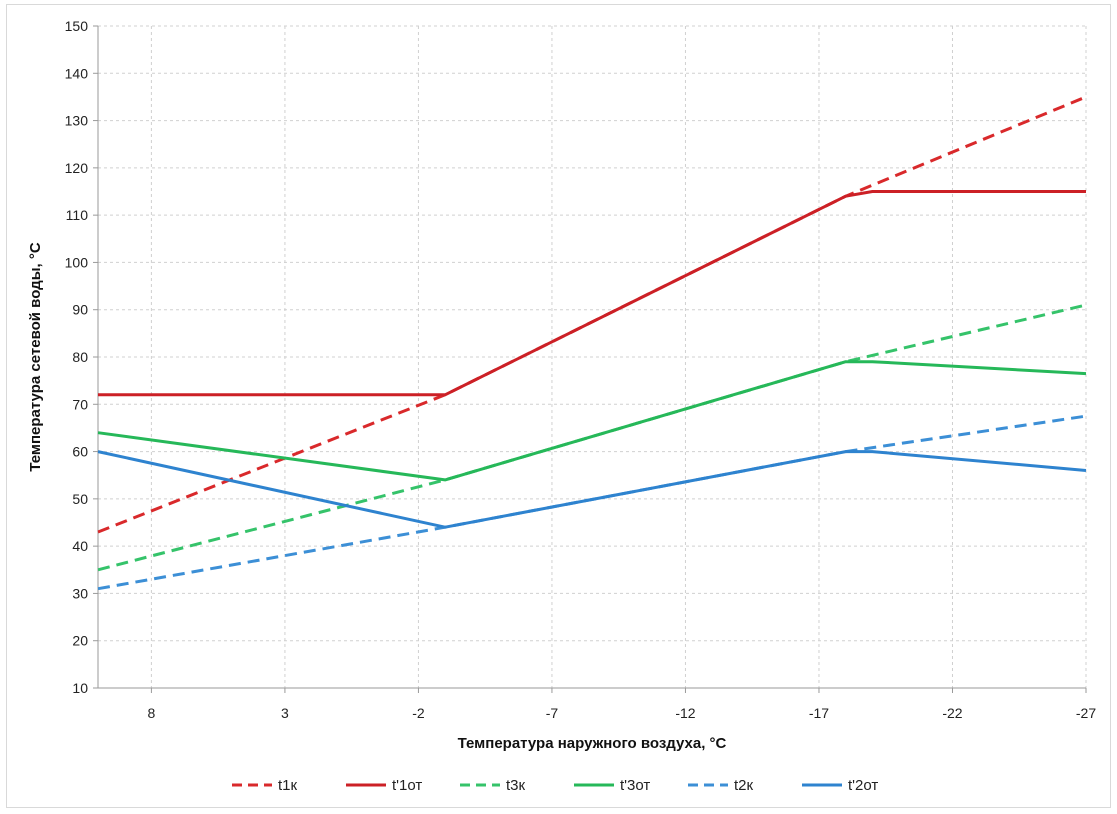 The image size is (1117, 814). Describe the element at coordinates (80, 641) in the screenshot. I see `y-tick-label: 20` at that location.